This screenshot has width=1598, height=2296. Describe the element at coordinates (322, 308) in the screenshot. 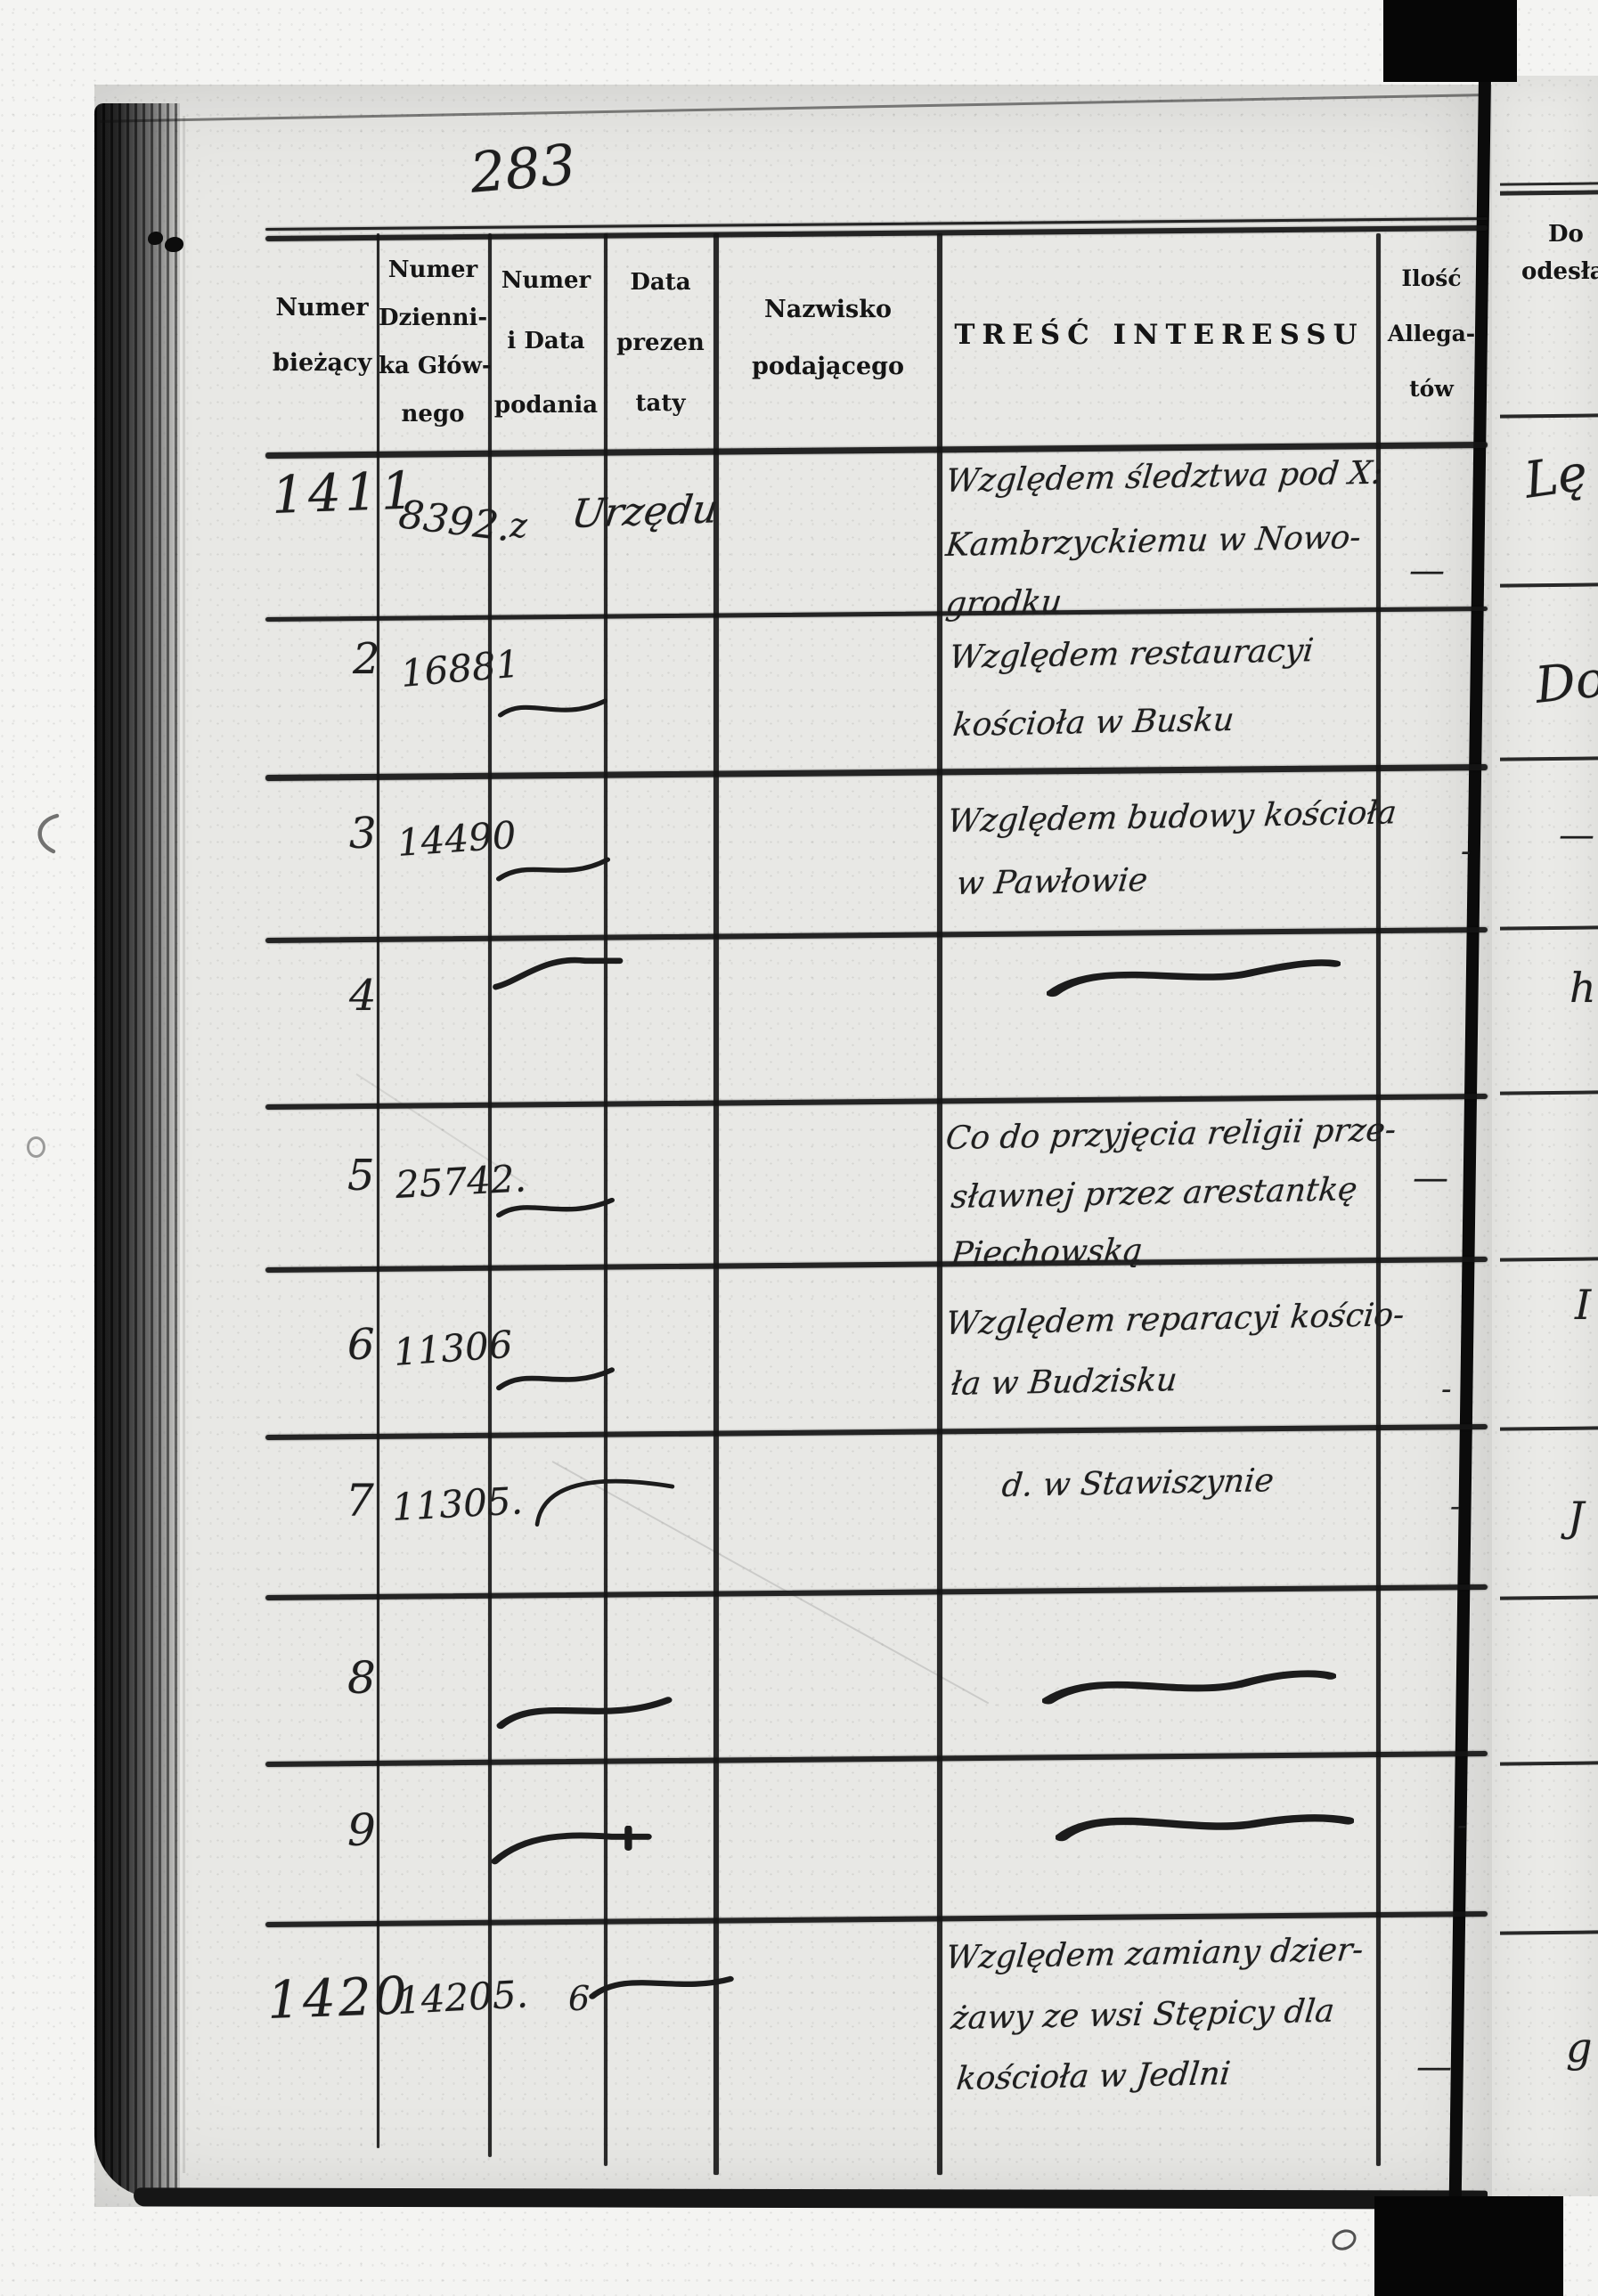

I see `header-numer-biezacy-1: Numer` at that location.